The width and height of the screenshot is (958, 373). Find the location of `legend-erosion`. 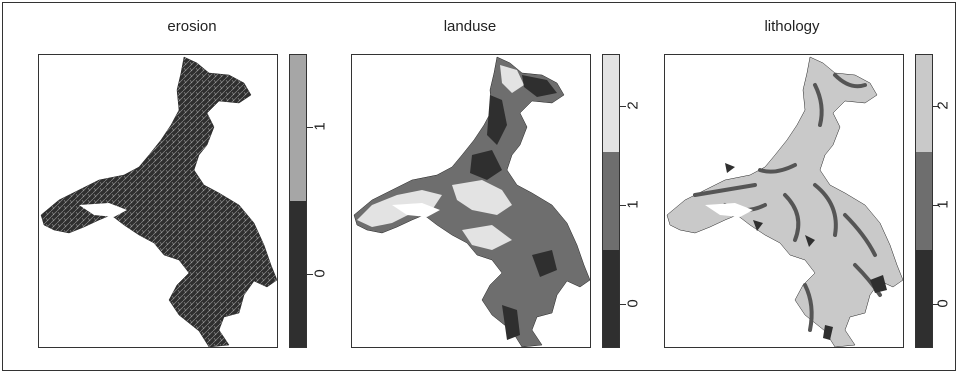

legend-erosion is located at coordinates (298, 201).